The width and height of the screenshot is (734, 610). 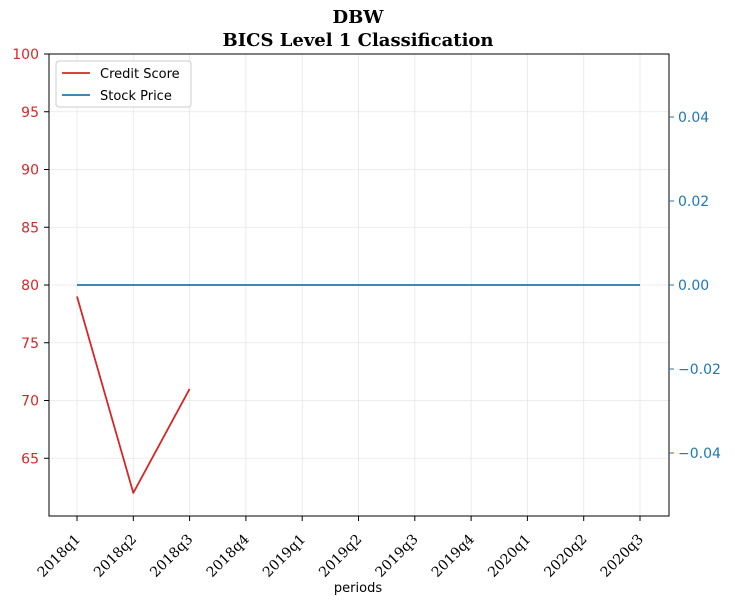 I want to click on legend-label-stock-price: Stock Price, so click(x=136, y=96).